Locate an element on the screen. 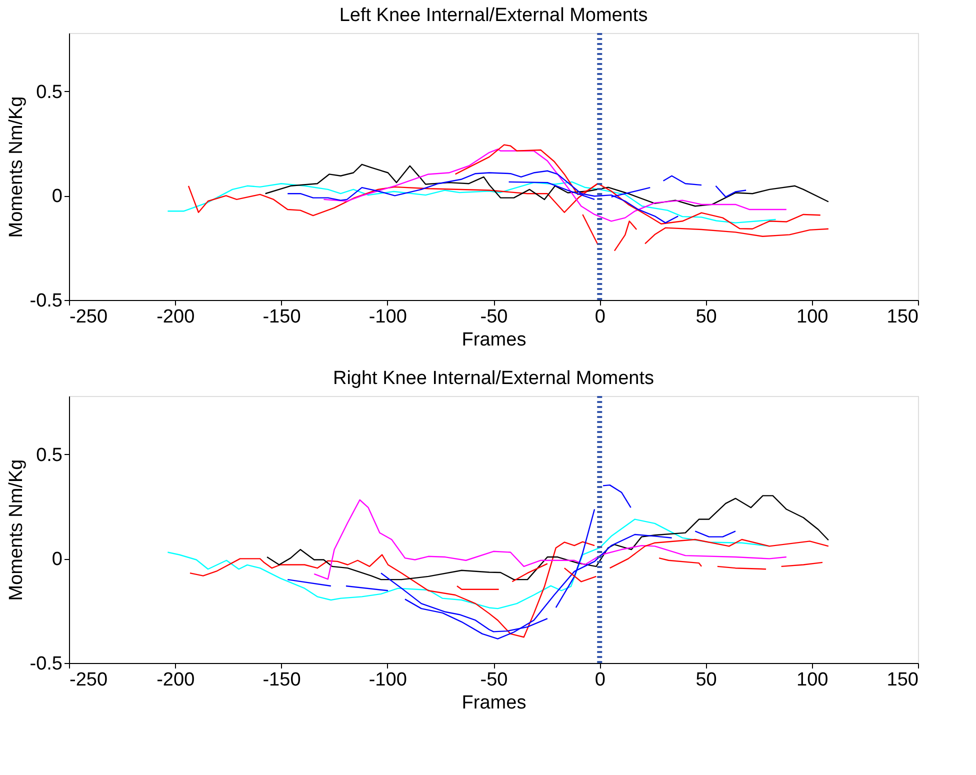  chart-title: Right Knee Internal/External Moments is located at coordinates (493, 378).